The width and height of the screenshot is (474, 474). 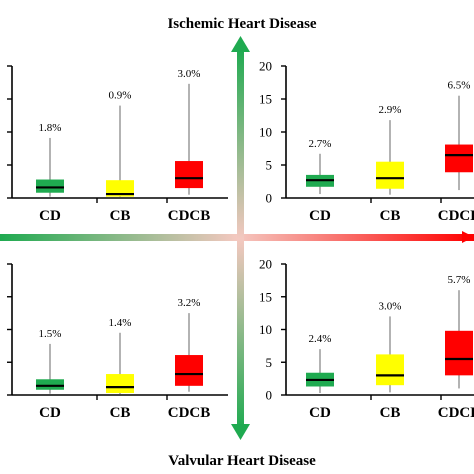 What do you see at coordinates (390, 306) in the screenshot?
I see `data-label-CB: 3.0%` at bounding box center [390, 306].